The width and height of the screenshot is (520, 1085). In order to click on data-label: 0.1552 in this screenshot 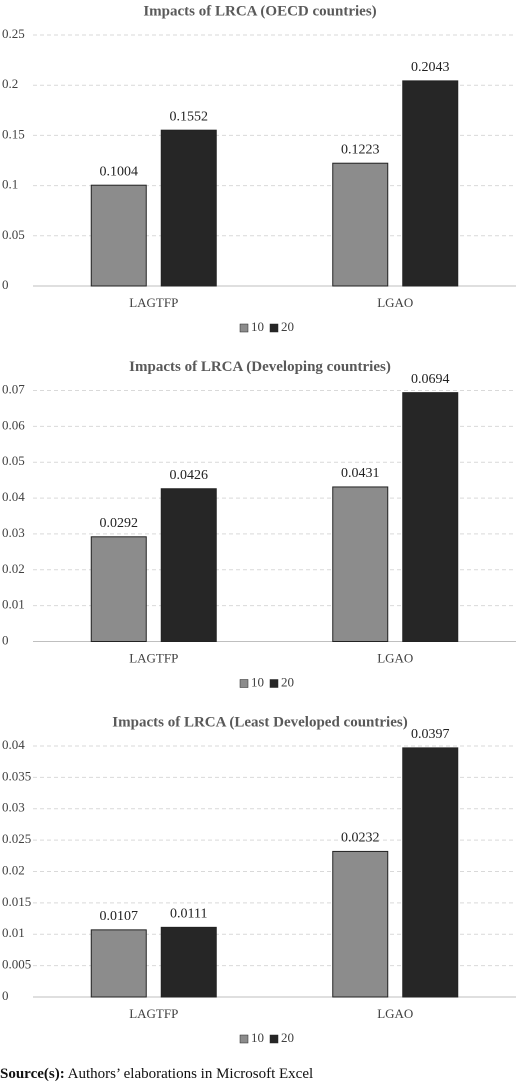, I will do `click(189, 116)`.